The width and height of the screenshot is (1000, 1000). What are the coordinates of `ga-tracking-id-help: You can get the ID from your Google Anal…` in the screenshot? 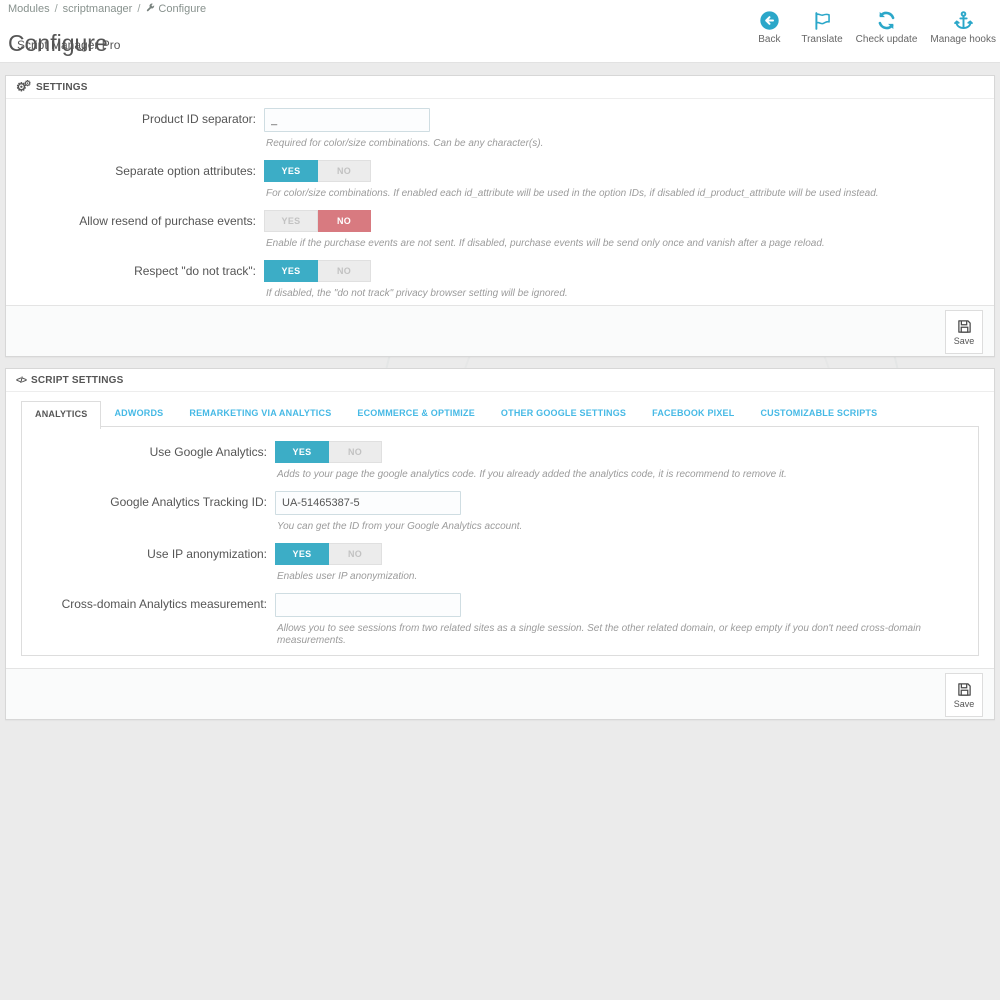 It's located at (400, 526).